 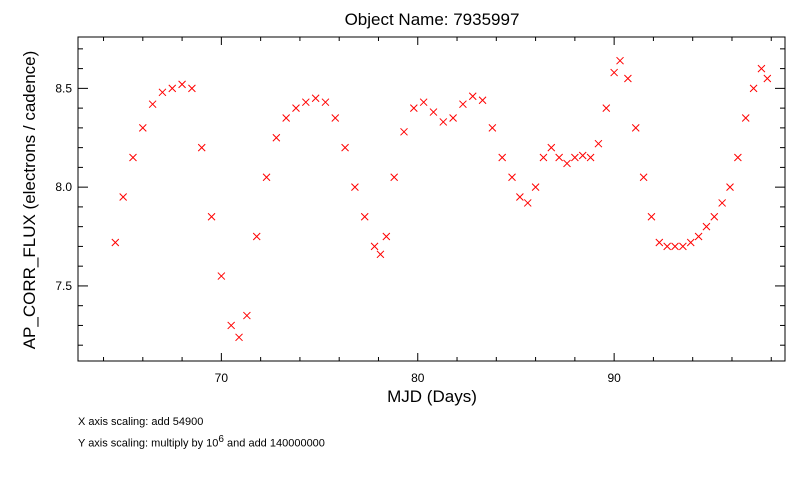 I want to click on y-scaling-suffix: and add 140000000, so click(x=274, y=443).